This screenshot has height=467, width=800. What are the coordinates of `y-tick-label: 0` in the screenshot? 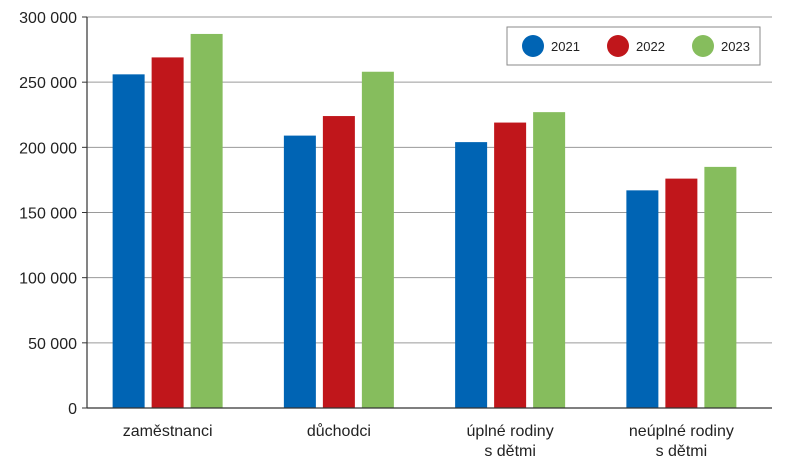 It's located at (72, 409).